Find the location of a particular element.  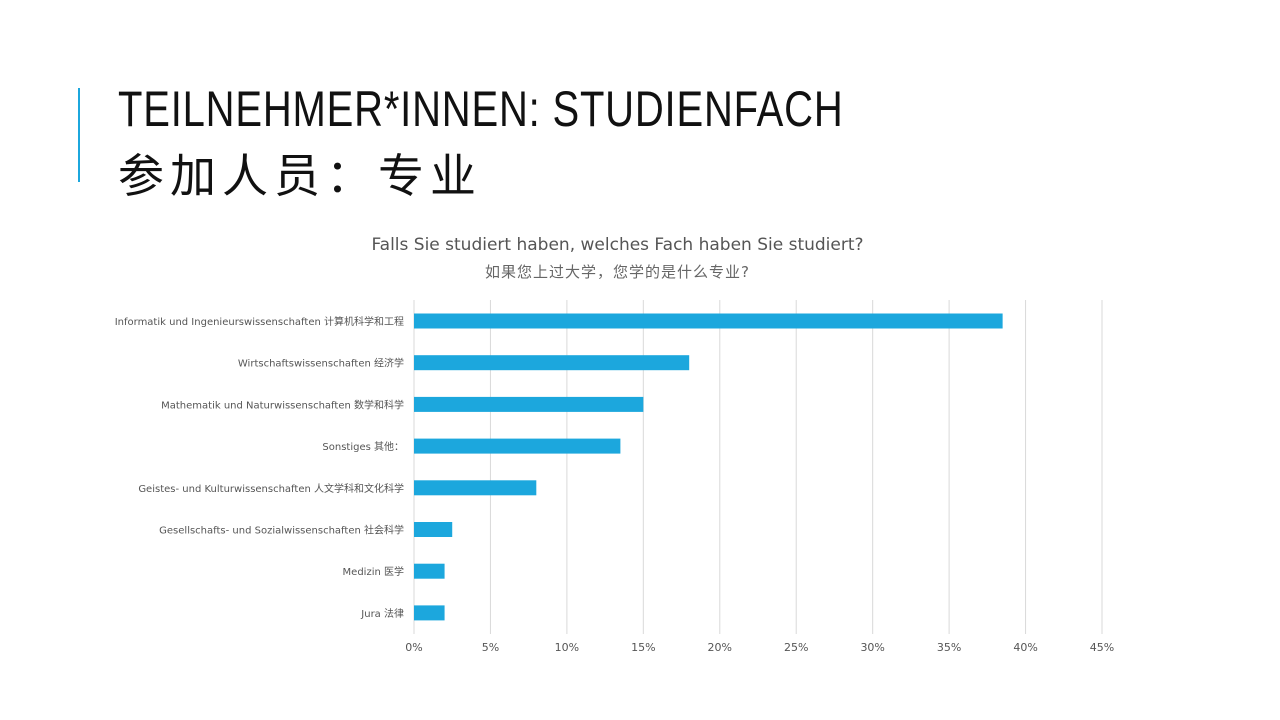

category-label: Mathematik und Naturwissenschaften 数学和科学 is located at coordinates (282, 404).